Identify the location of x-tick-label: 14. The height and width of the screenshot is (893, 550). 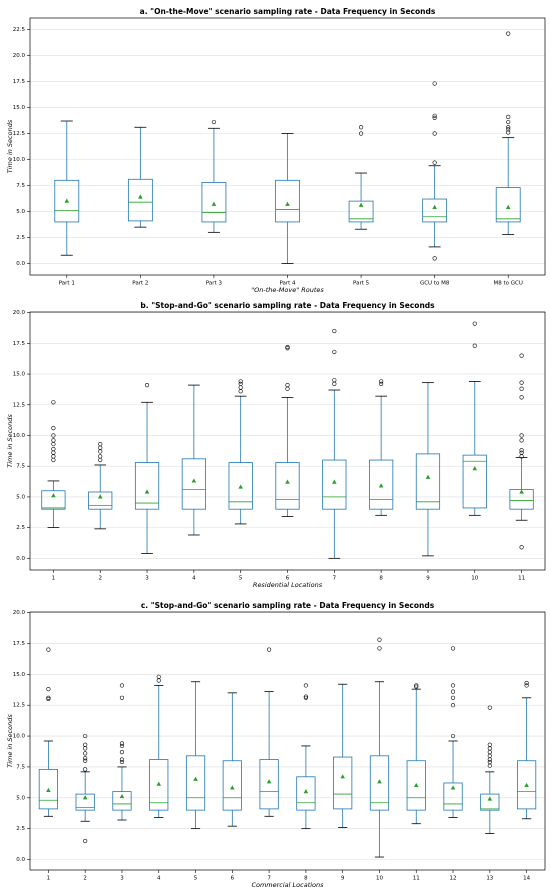
(526, 879).